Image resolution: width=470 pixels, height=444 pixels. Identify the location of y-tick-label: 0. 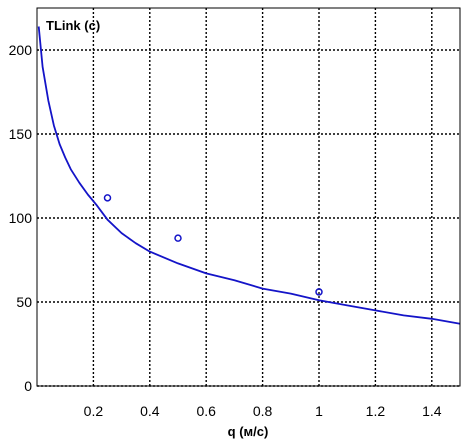
(28, 386).